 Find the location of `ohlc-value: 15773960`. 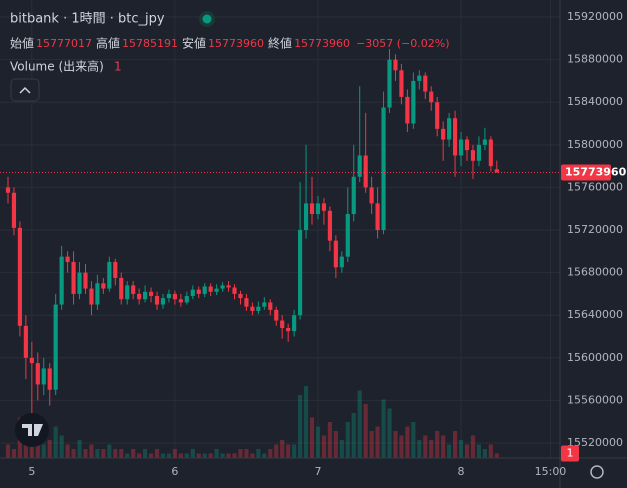

ohlc-value: 15773960 is located at coordinates (236, 43).